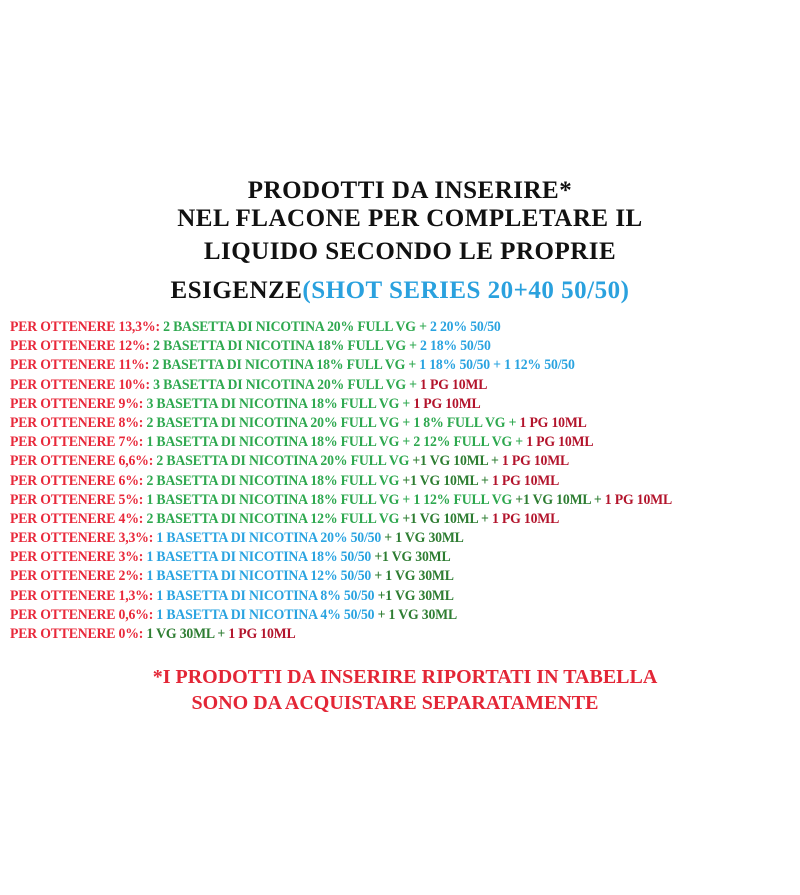 Image resolution: width=800 pixels, height=895 pixels. What do you see at coordinates (83, 614) in the screenshot?
I see `row-label: Per ottenere 0,6%:` at bounding box center [83, 614].